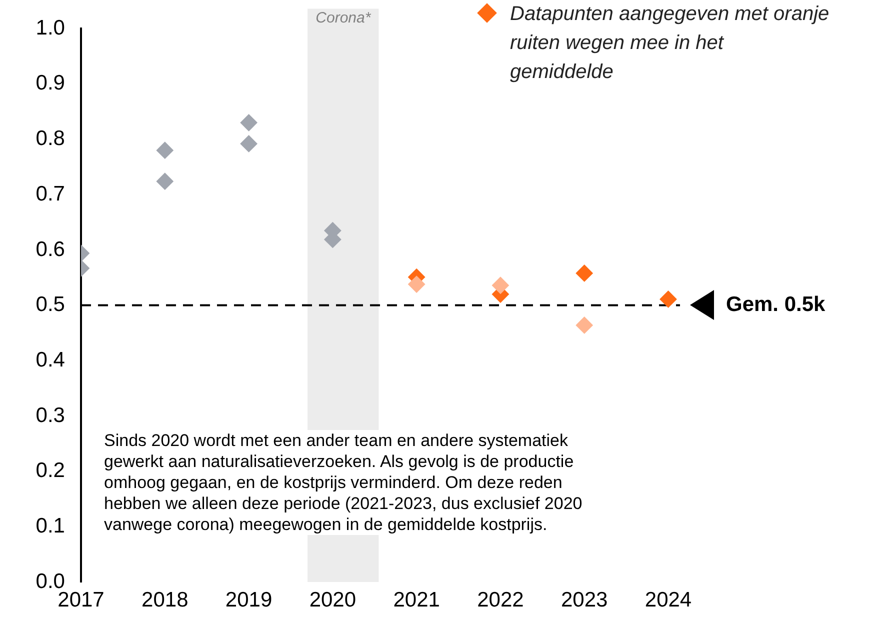  Describe the element at coordinates (165, 600) in the screenshot. I see `x-tick-label: 2018` at that location.